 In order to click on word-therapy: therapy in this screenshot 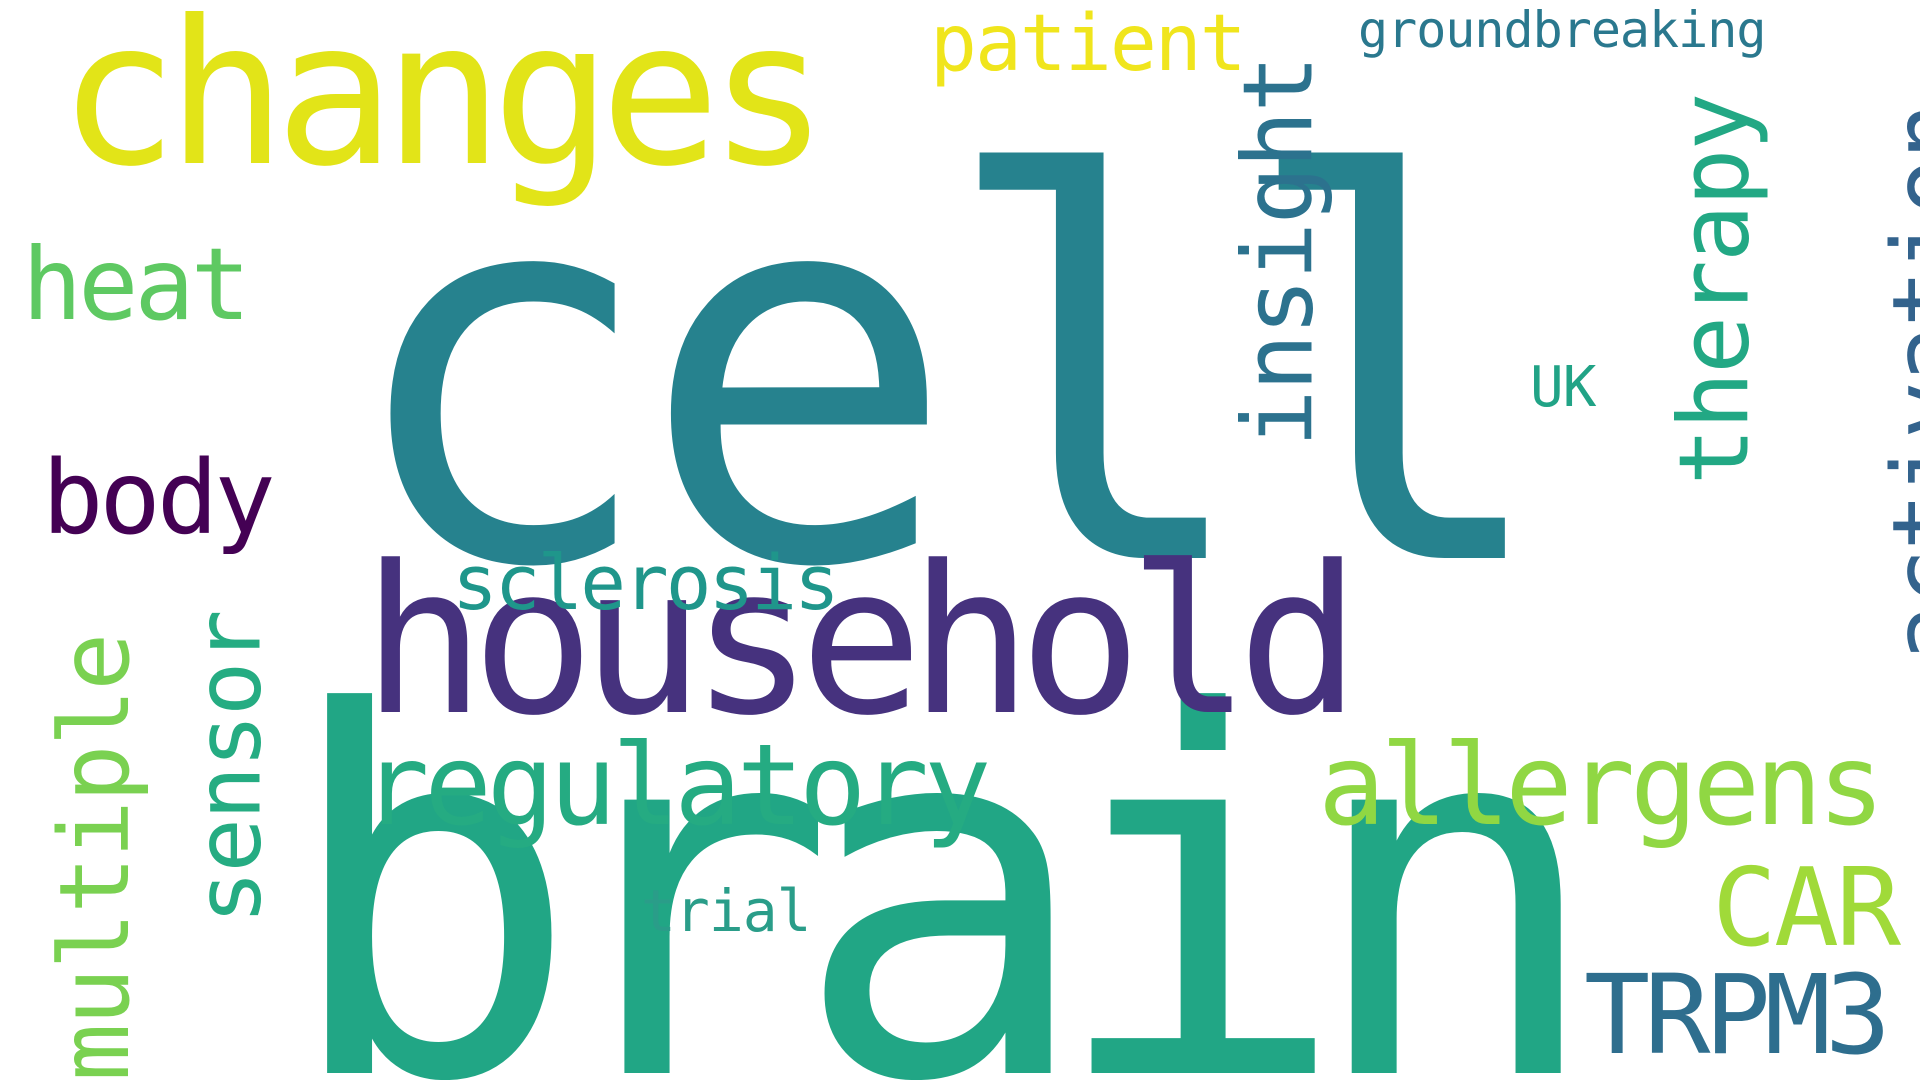, I will do `click(1714, 290)`.